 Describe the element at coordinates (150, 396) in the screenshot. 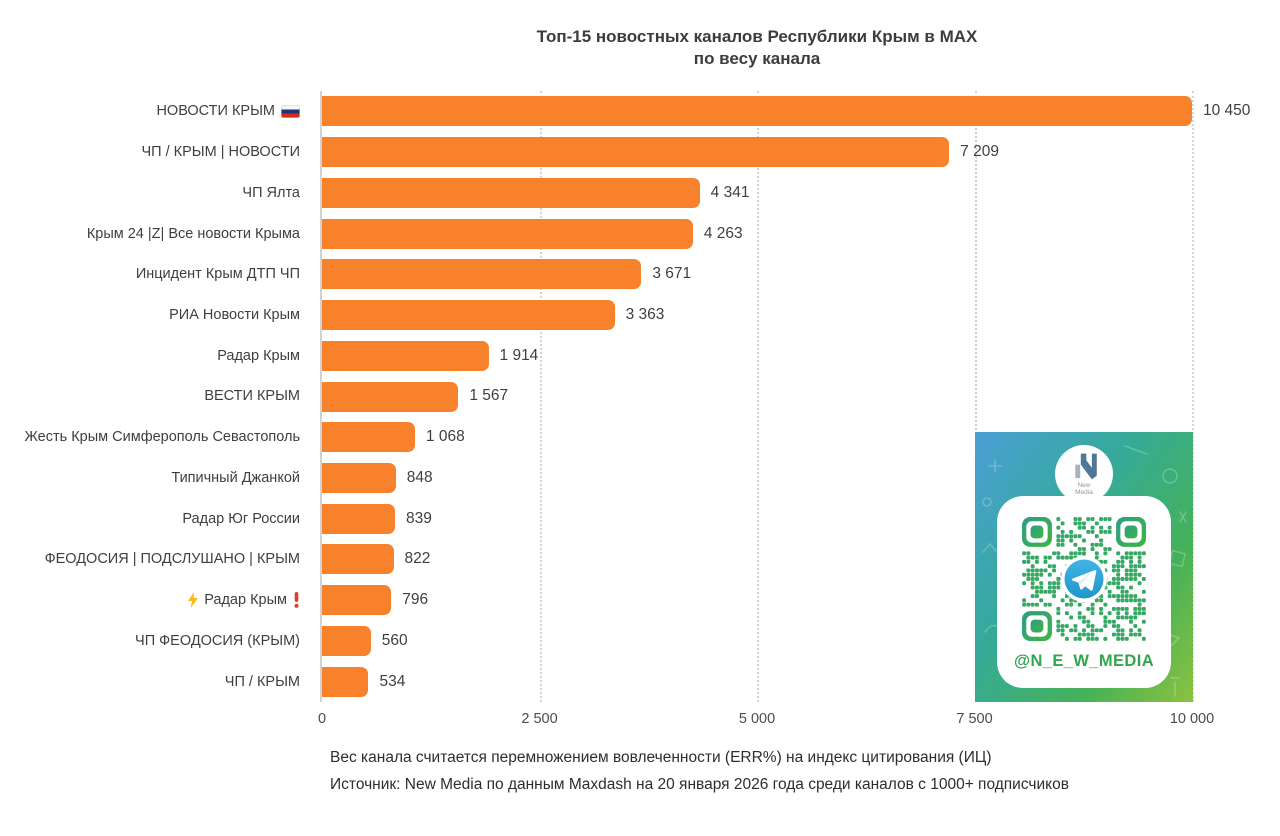

I see `category-label: ВЕСТИ КРЫМ` at that location.